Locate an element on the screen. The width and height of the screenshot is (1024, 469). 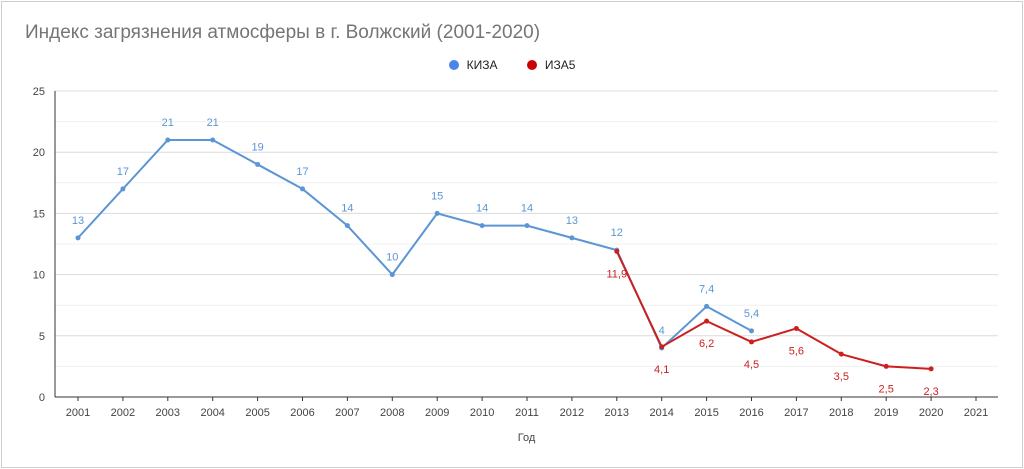
data-label-kiza: 12 is located at coordinates (617, 233).